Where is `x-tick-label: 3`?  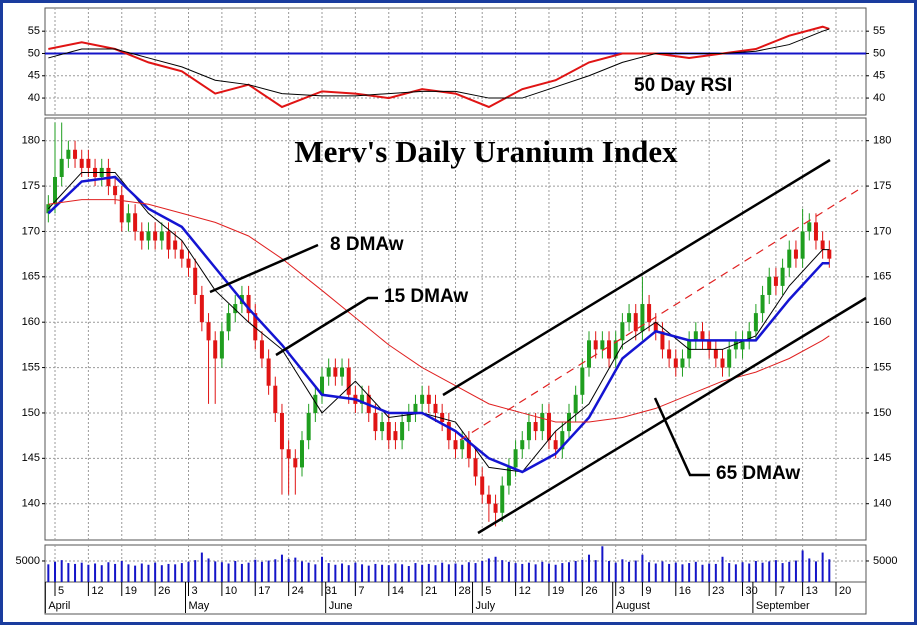
x-tick-label: 3 is located at coordinates (195, 591).